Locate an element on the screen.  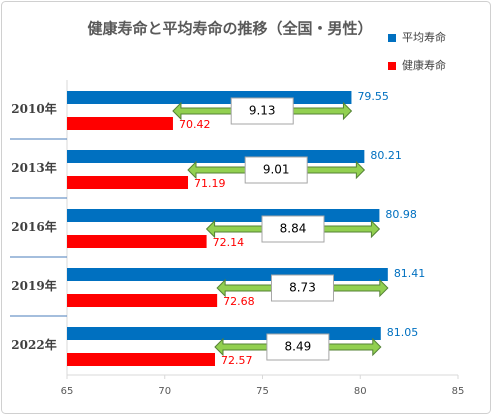
y-tick-label: 2016年 is located at coordinates (33, 226).